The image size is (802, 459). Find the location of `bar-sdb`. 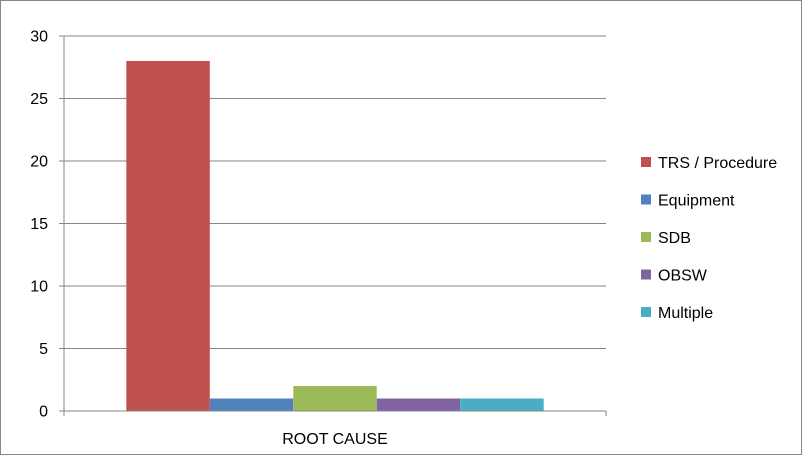

bar-sdb is located at coordinates (335, 398).